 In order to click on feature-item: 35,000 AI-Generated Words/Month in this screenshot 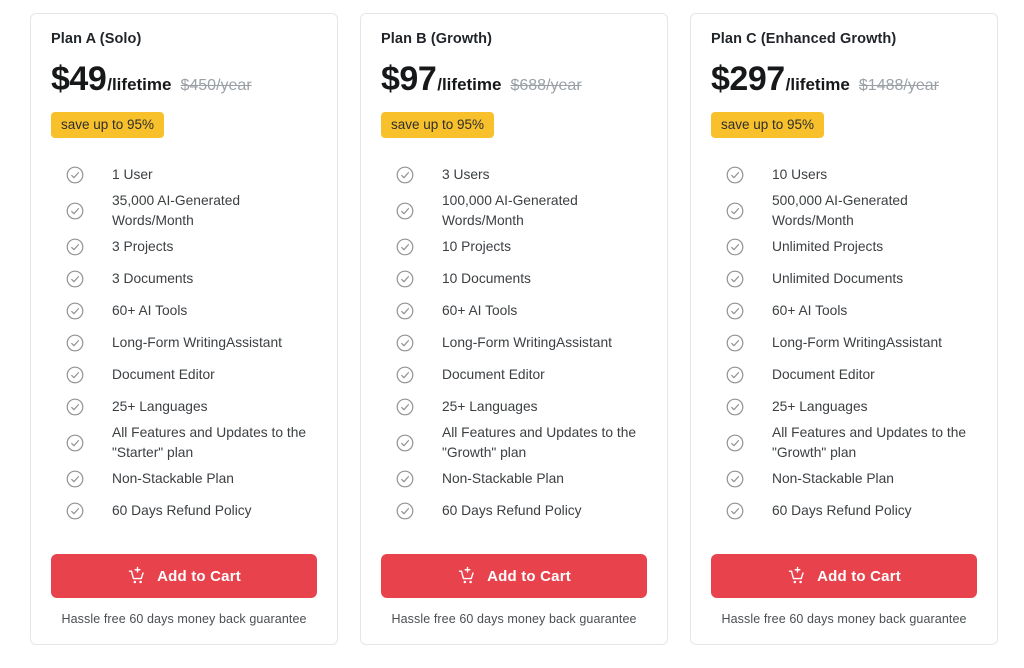, I will do `click(191, 211)`.